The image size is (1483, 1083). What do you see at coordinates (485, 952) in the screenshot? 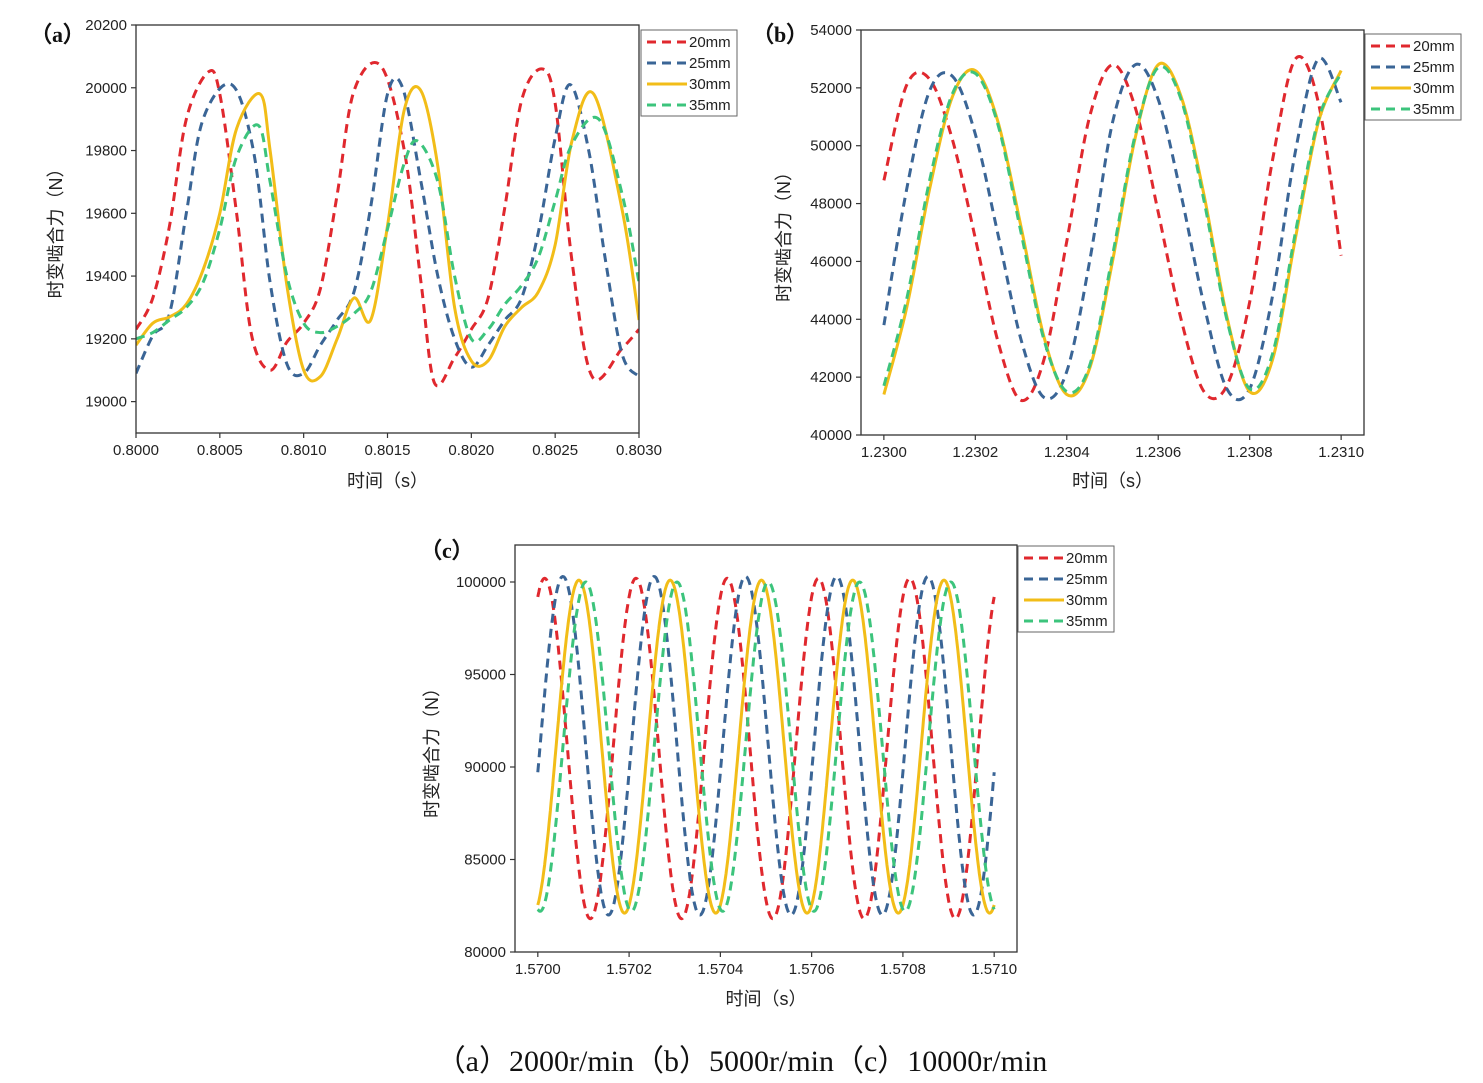
I see `y-tick-label: 80000` at bounding box center [485, 952].